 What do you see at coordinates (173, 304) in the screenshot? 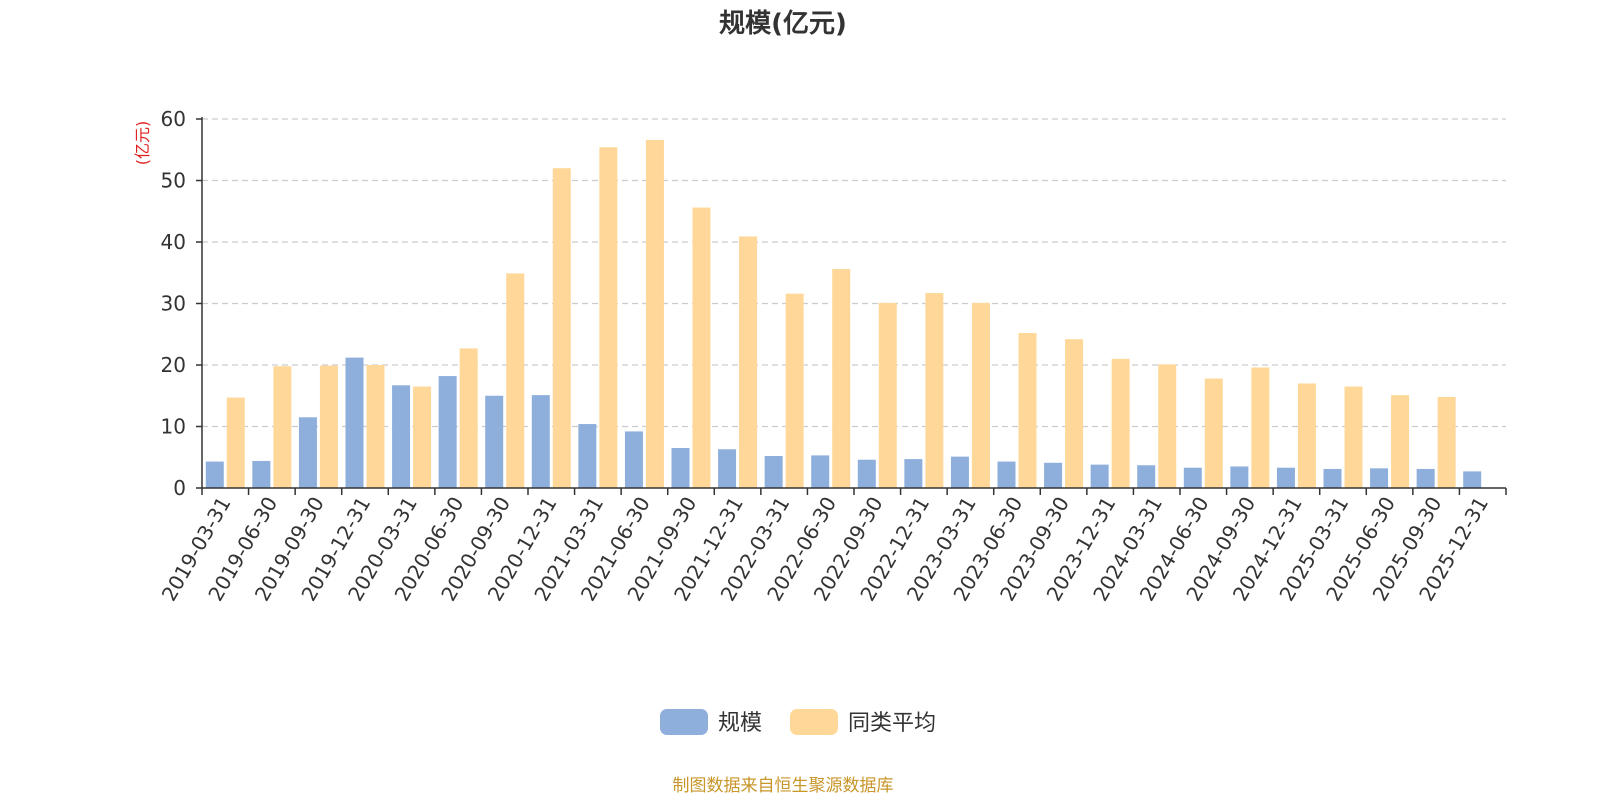
I see `y-tick-label: 30` at bounding box center [173, 304].